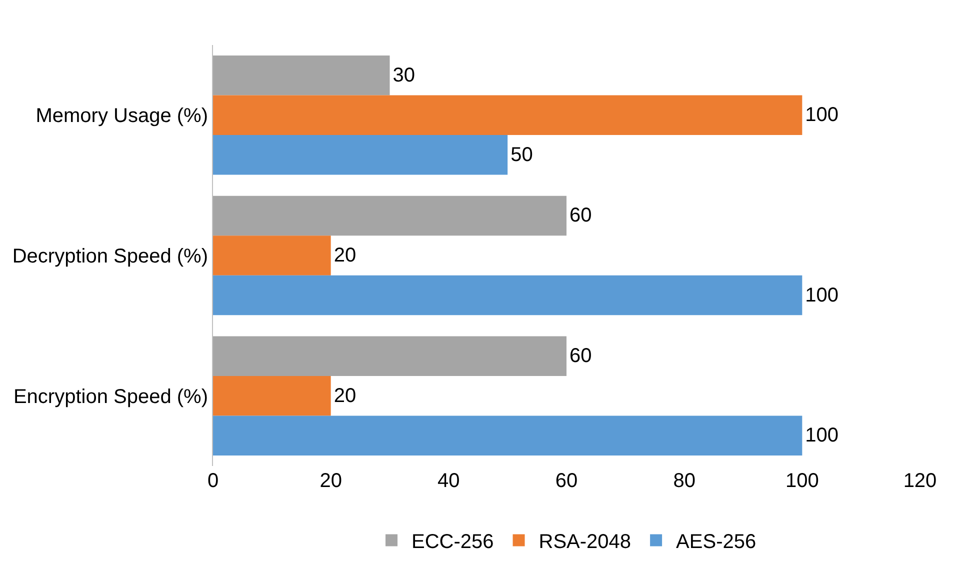  I want to click on x-tick-label: 120, so click(920, 481).